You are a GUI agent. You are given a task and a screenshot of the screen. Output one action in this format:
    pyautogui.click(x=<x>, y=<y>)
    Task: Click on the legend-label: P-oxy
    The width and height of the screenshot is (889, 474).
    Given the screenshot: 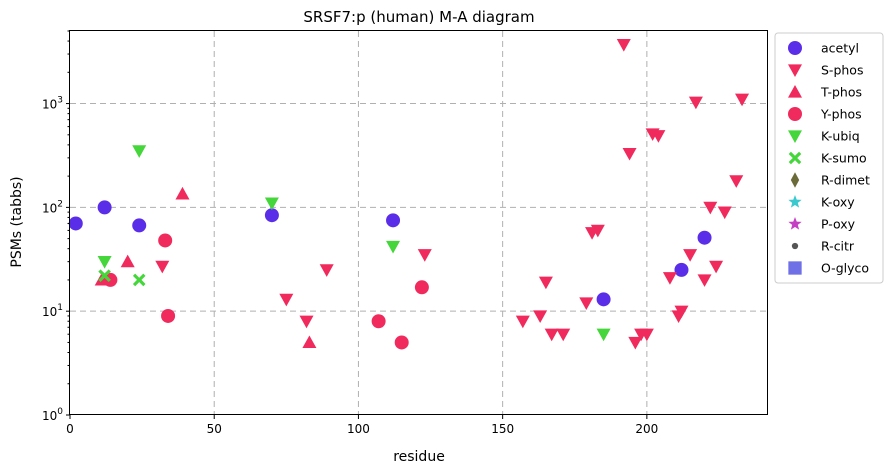 What is the action you would take?
    pyautogui.click(x=838, y=224)
    